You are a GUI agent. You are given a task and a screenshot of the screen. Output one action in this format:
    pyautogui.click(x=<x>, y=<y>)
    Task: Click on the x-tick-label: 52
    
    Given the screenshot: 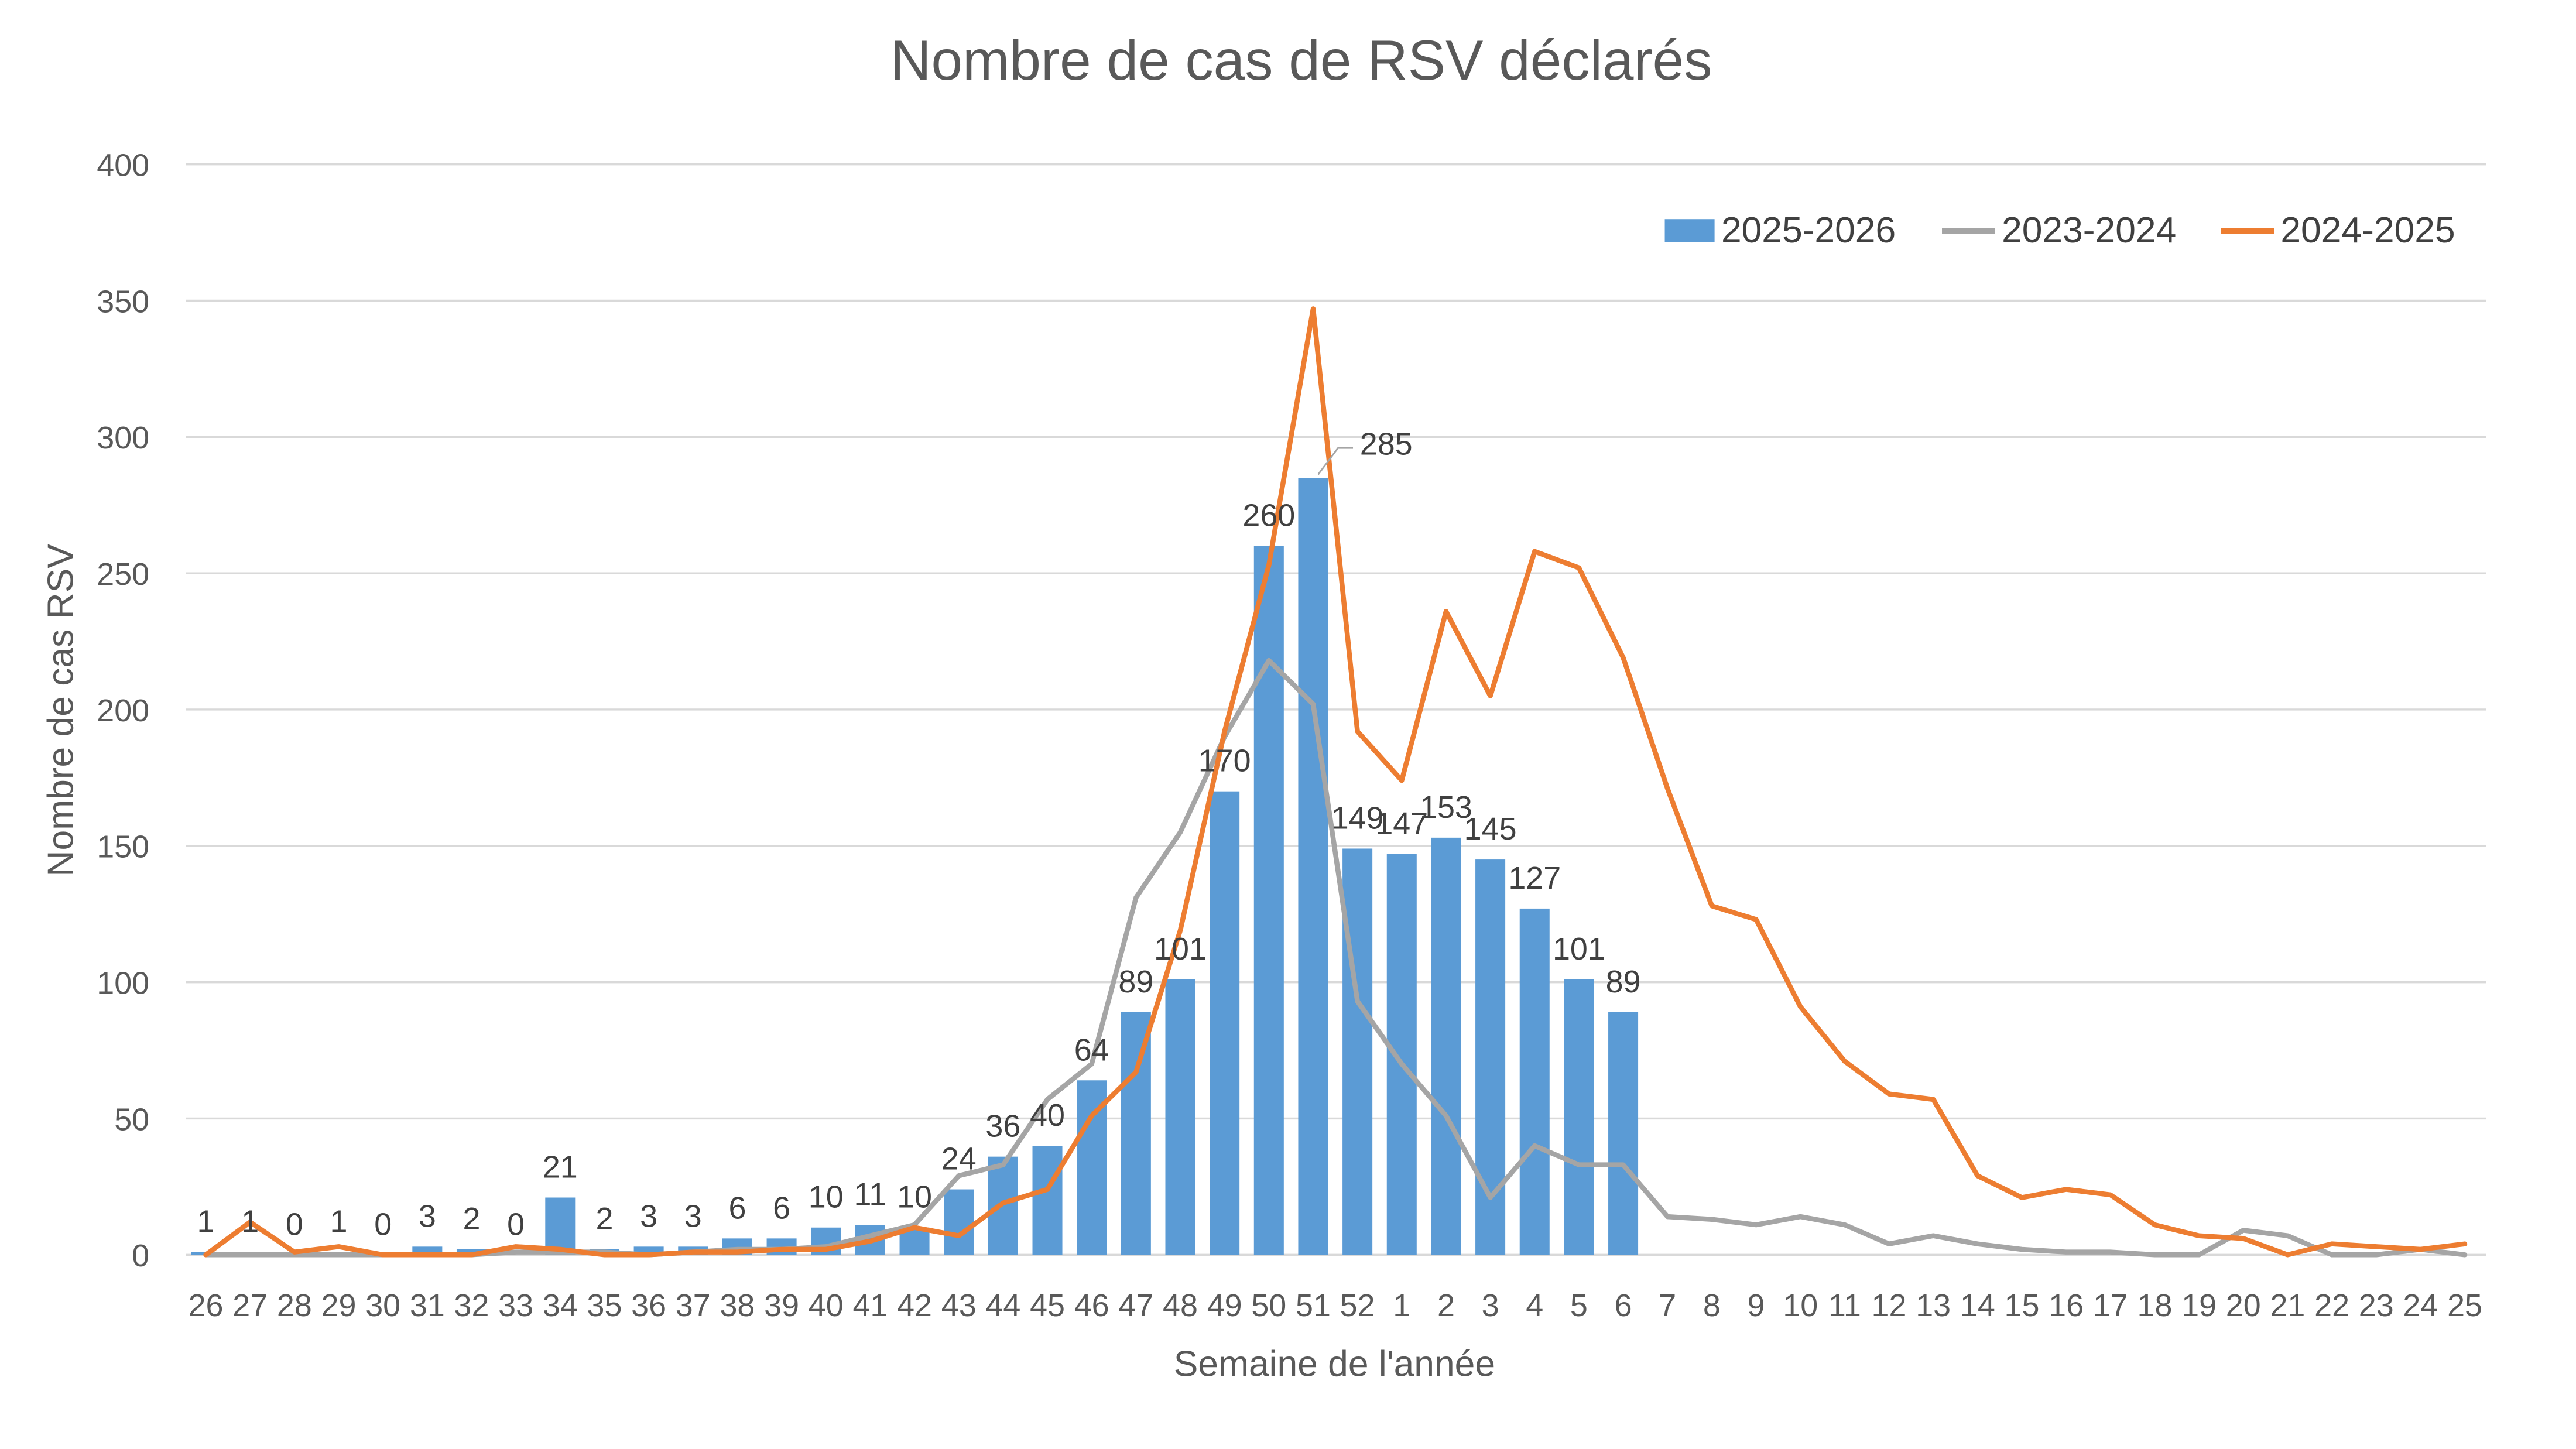 What is the action you would take?
    pyautogui.click(x=1357, y=1305)
    